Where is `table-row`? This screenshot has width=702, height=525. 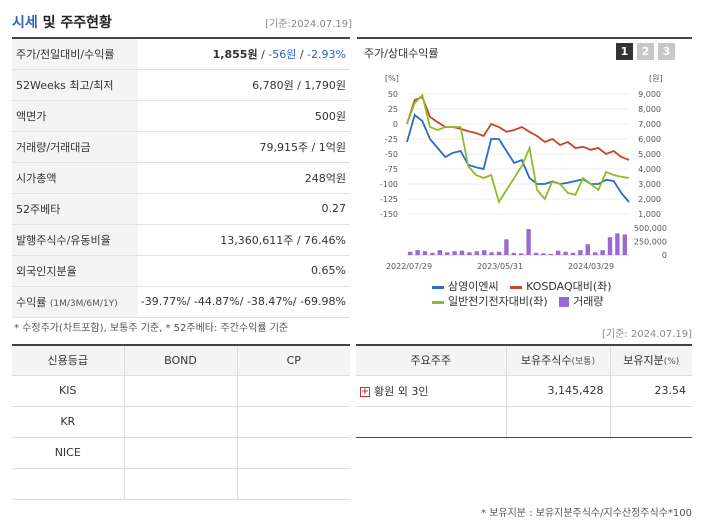
table-row is located at coordinates (524, 422).